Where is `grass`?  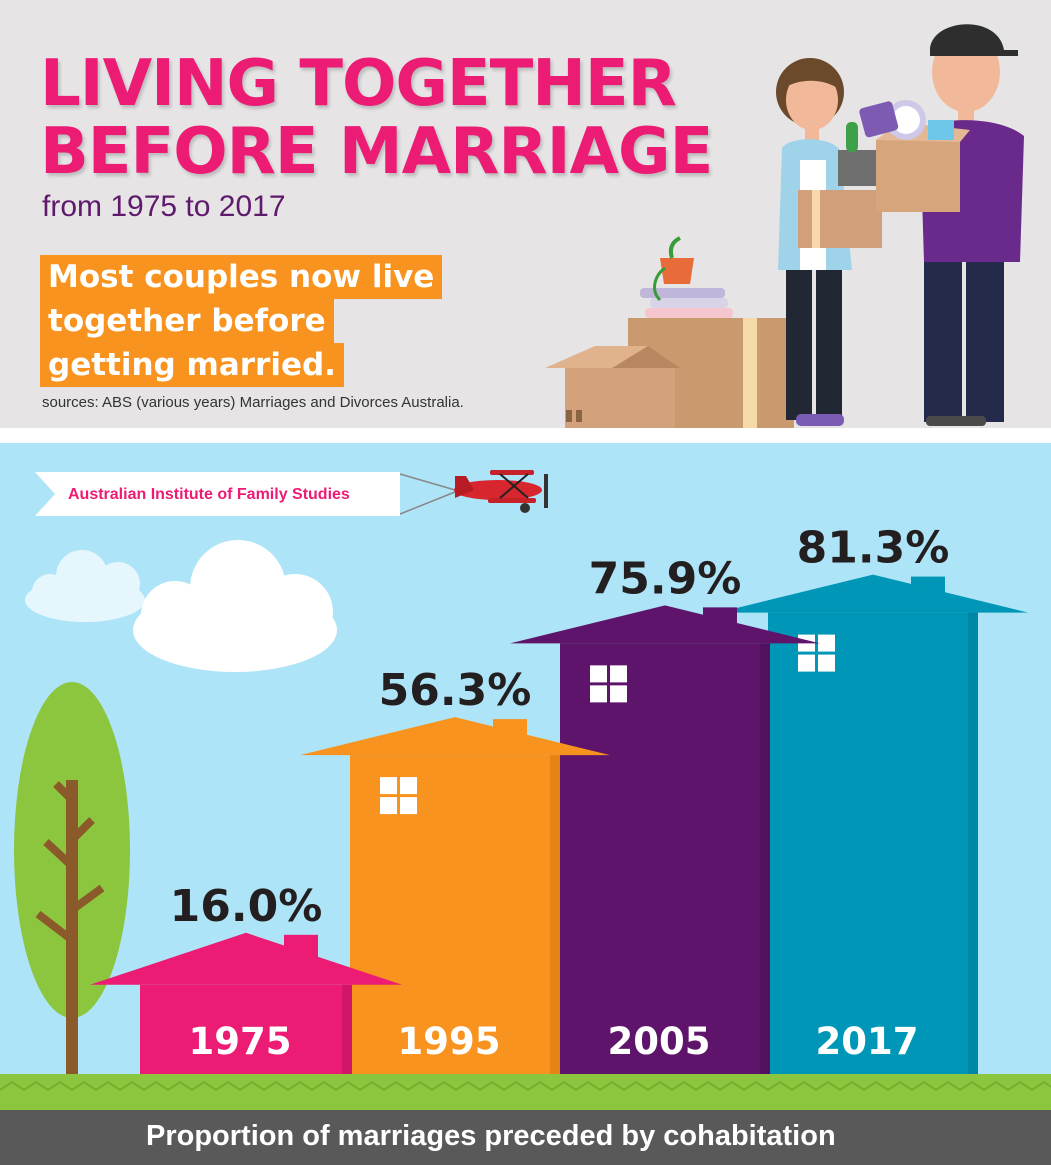 grass is located at coordinates (525, 1092).